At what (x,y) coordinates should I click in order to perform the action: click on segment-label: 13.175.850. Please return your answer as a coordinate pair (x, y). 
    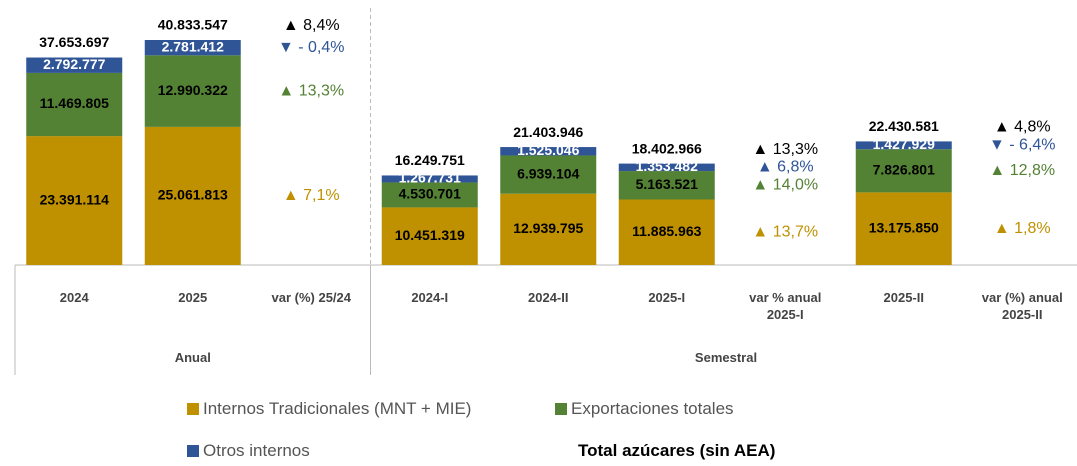
    Looking at the image, I should click on (904, 227).